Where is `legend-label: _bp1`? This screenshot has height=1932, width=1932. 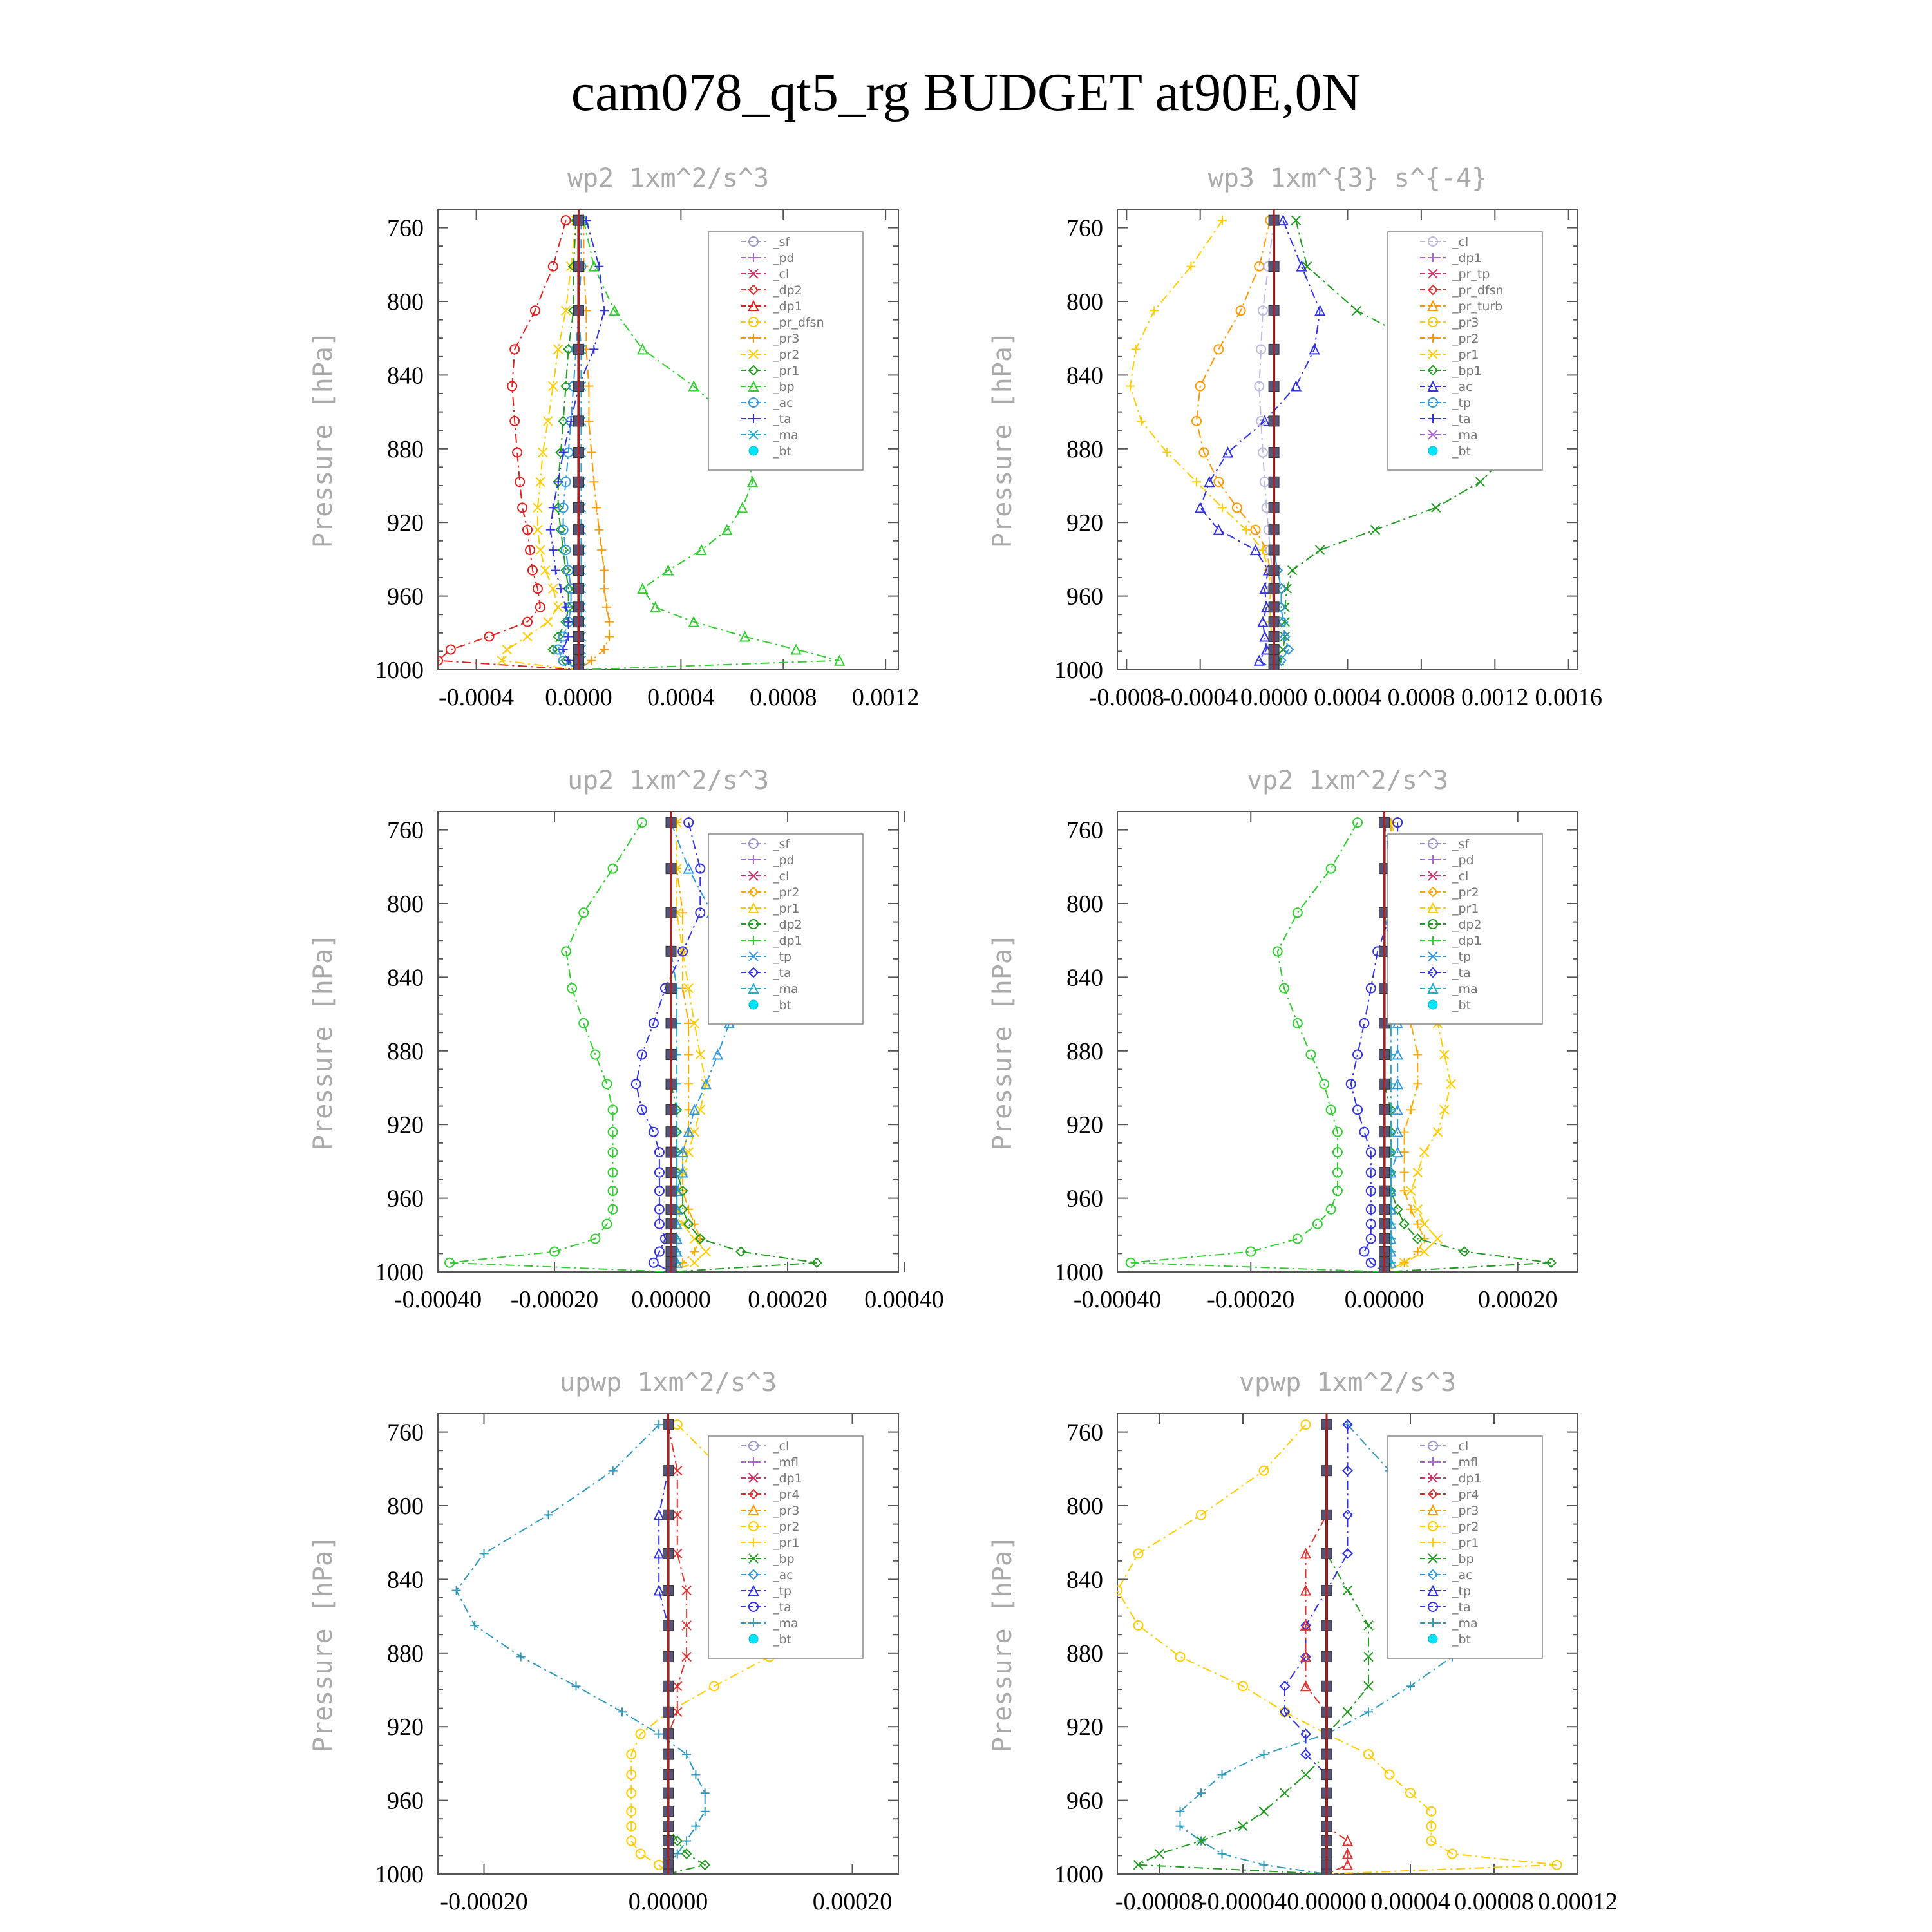 legend-label: _bp1 is located at coordinates (1467, 371).